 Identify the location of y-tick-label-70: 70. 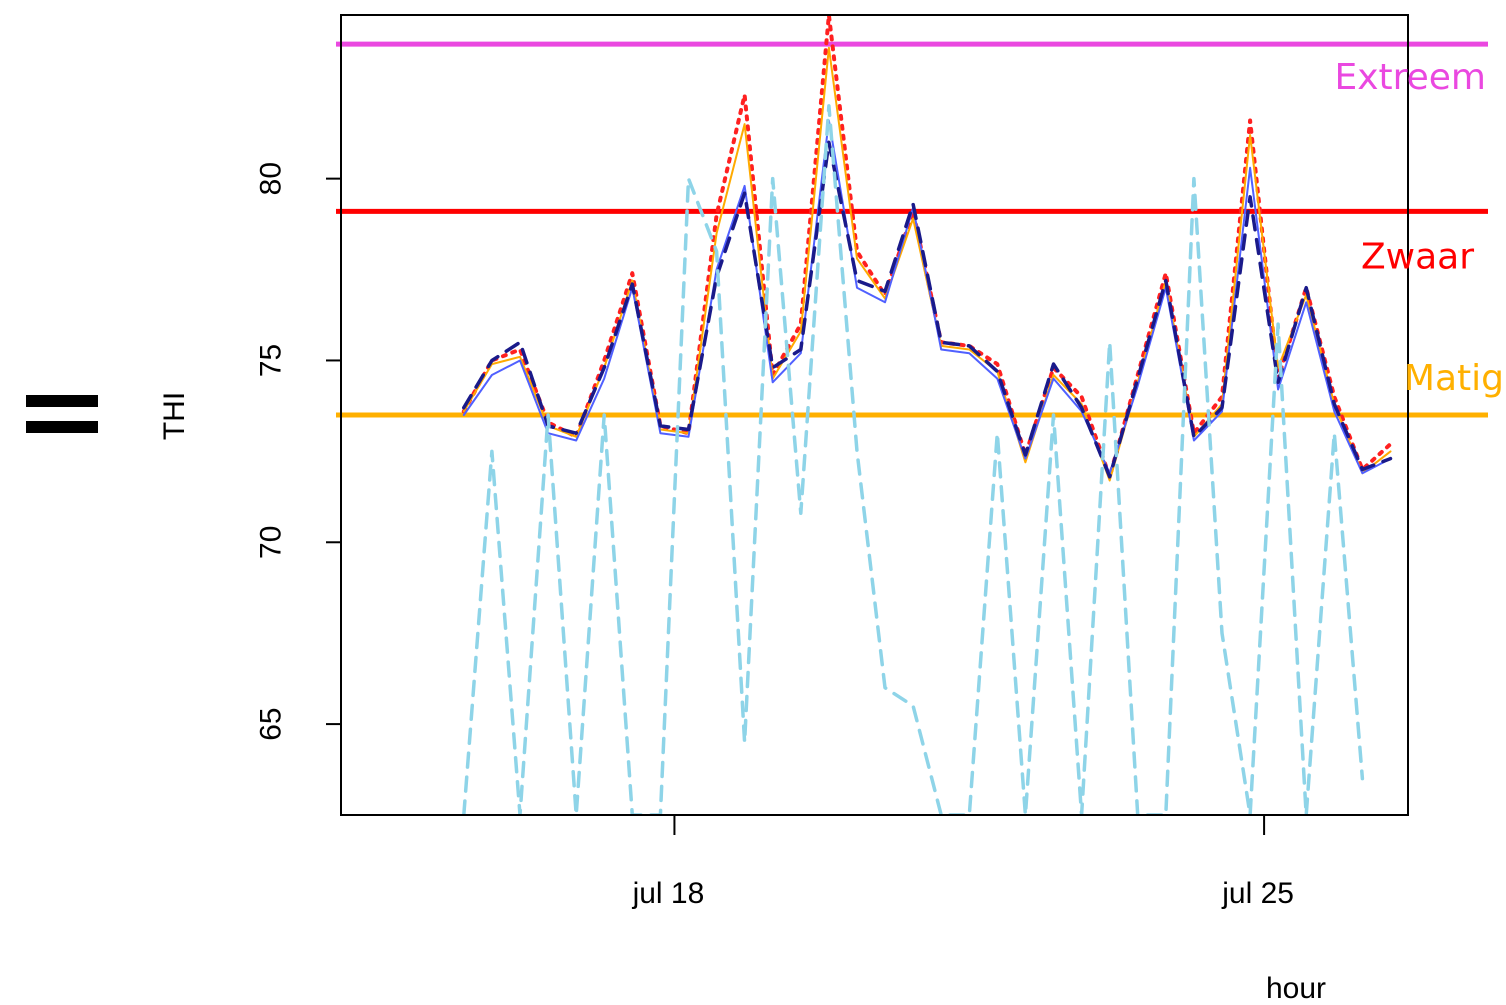
(271, 542).